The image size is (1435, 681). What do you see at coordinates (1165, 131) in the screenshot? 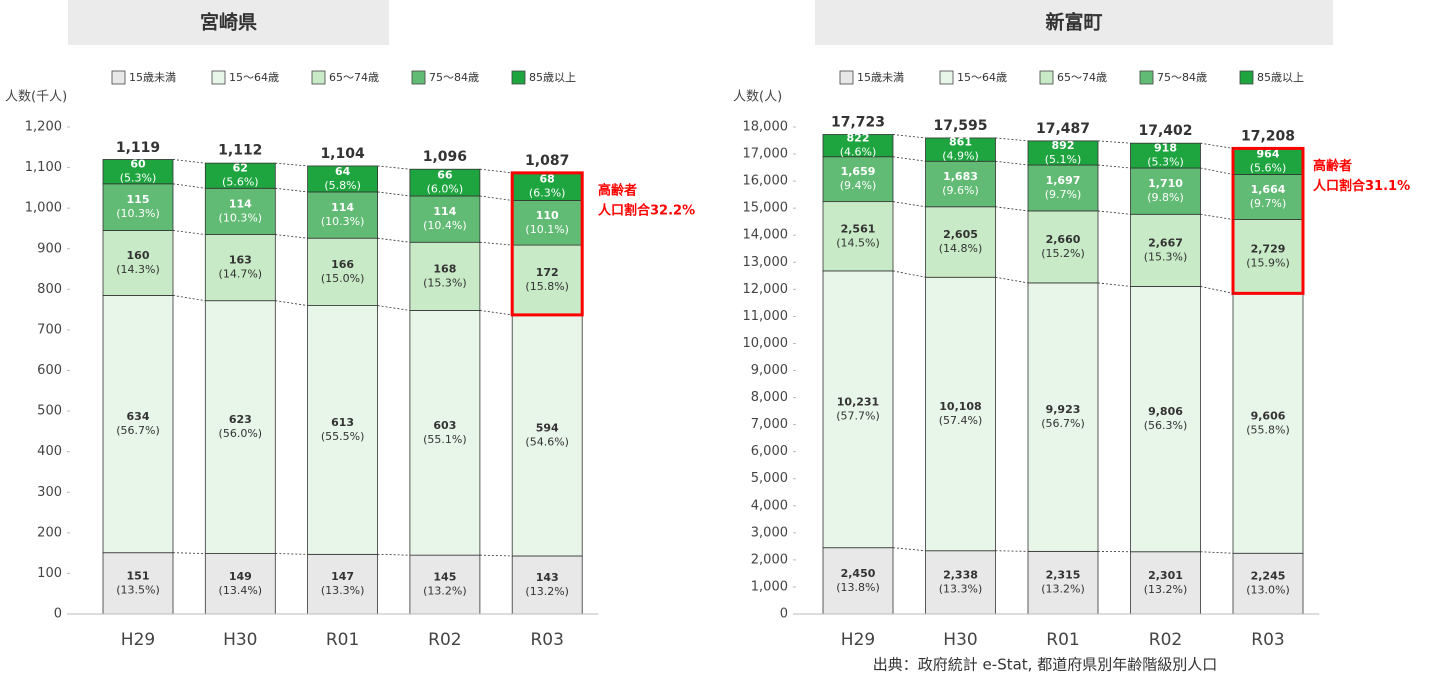
I see `total-label: 17,402` at bounding box center [1165, 131].